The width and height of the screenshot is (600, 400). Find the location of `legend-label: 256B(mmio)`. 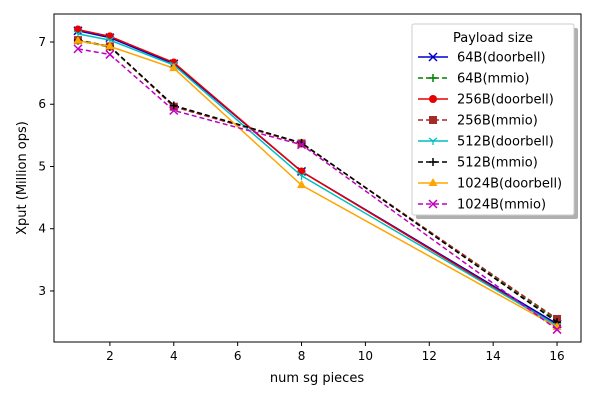

legend-label: 256B(mmio) is located at coordinates (497, 121).